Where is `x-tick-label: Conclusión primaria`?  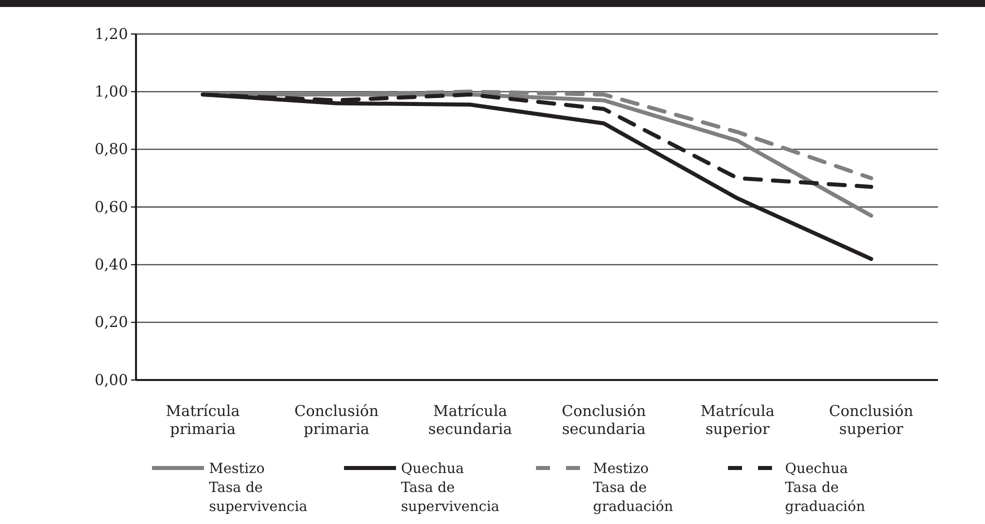 x-tick-label: Conclusión primaria is located at coordinates (336, 420).